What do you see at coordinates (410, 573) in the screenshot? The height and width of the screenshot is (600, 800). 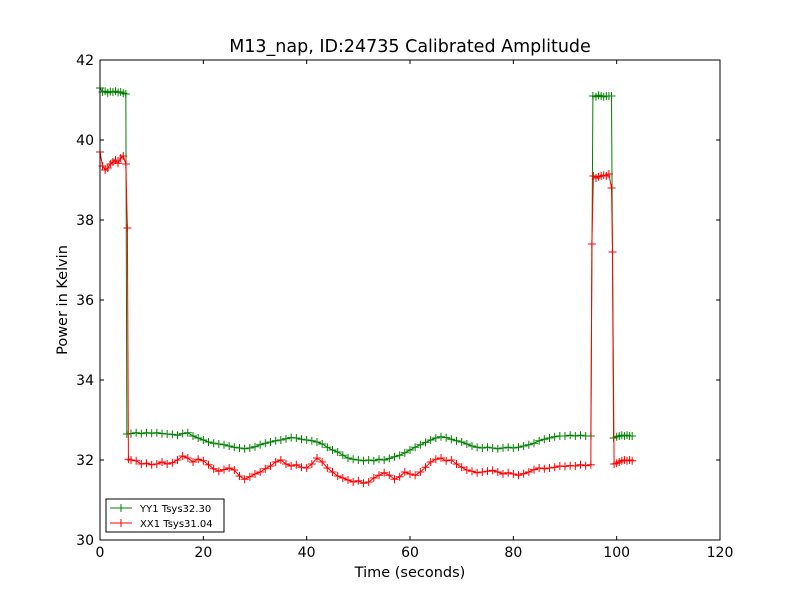 I see `x-axis-title: Time (seconds)` at bounding box center [410, 573].